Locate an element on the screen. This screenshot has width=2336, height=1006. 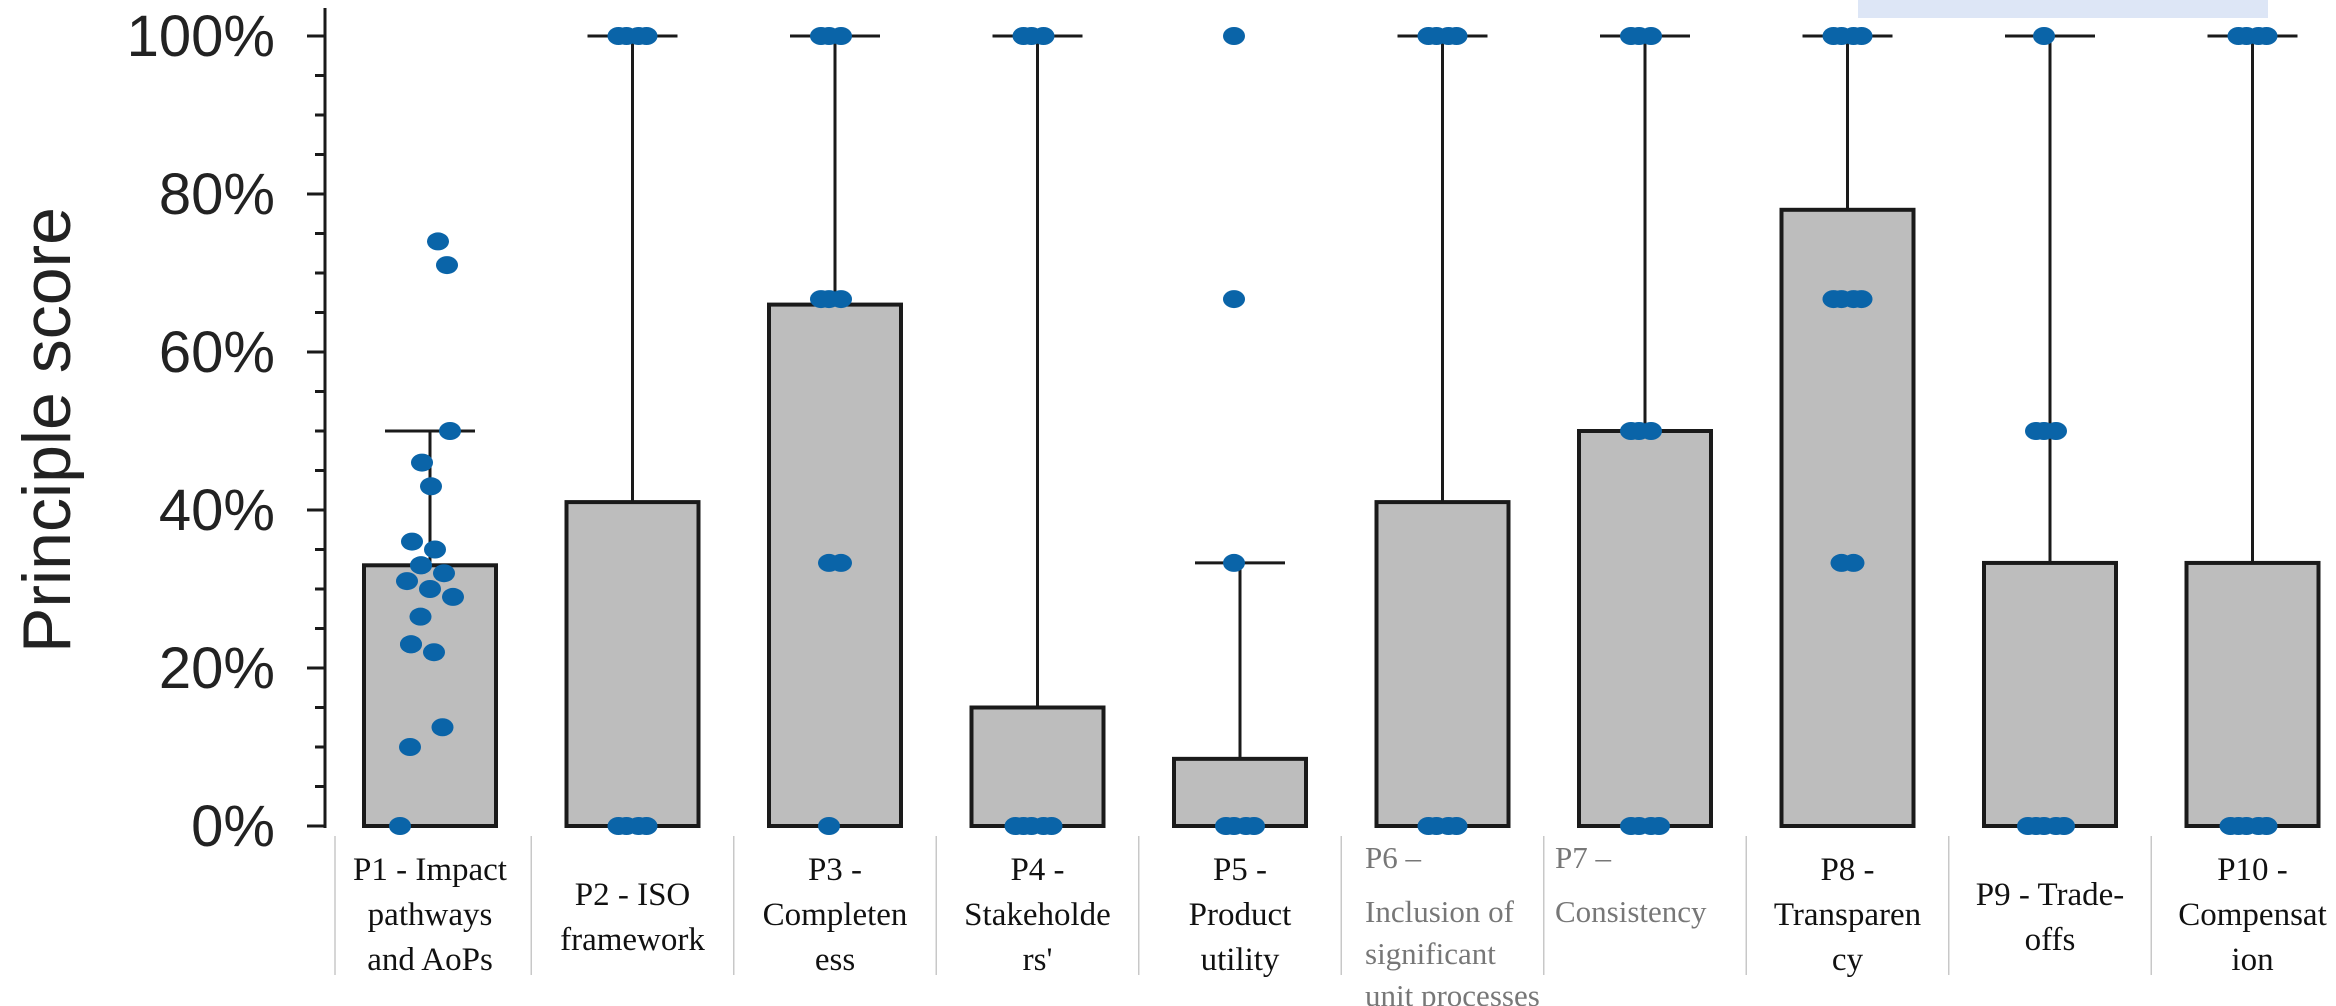
category-label: P4 -Stakeholde rs' is located at coordinates (1037, 915).